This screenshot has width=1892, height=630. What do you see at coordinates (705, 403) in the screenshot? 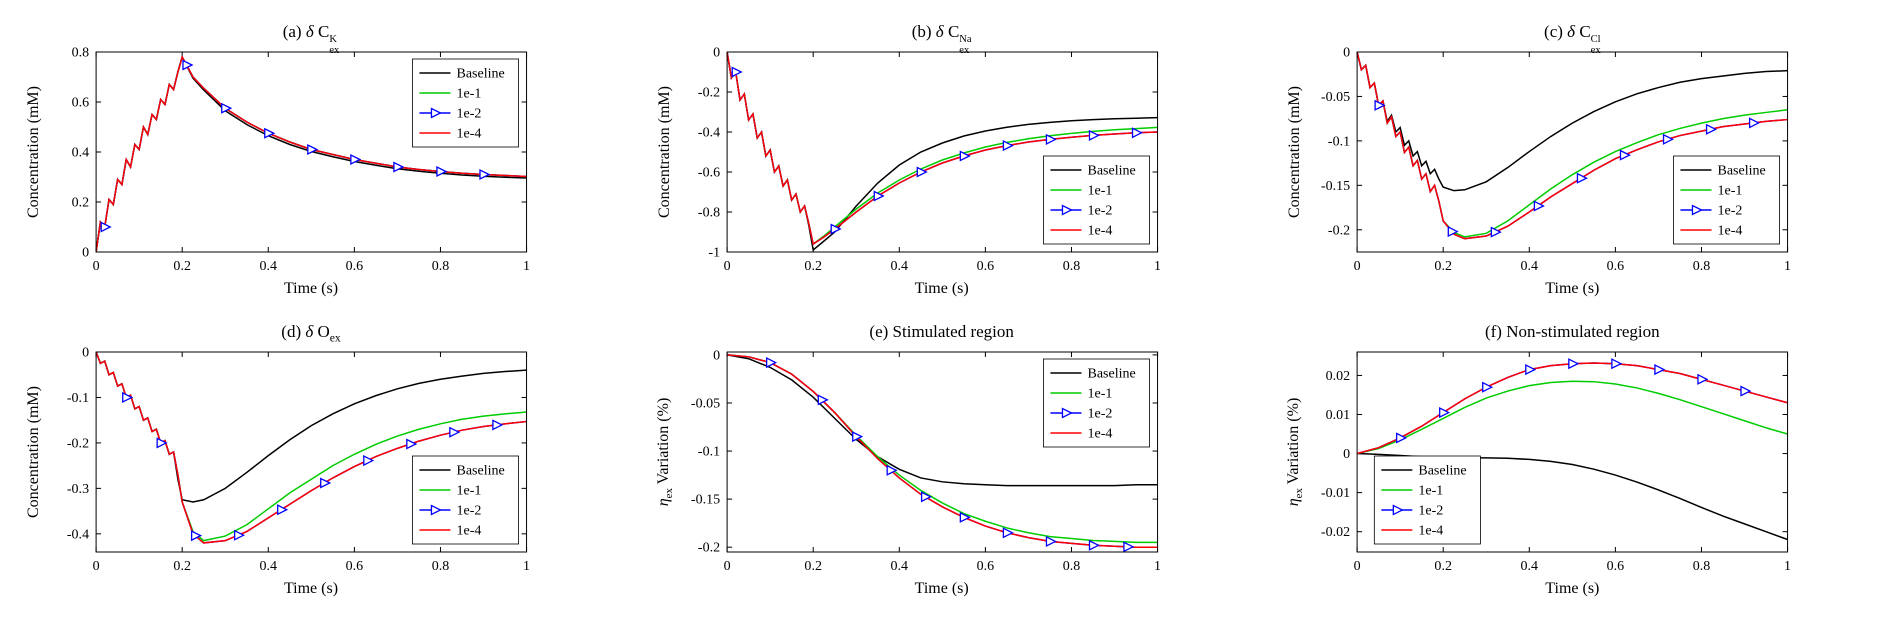
I see `y-tick-label: -0.05` at bounding box center [705, 403].